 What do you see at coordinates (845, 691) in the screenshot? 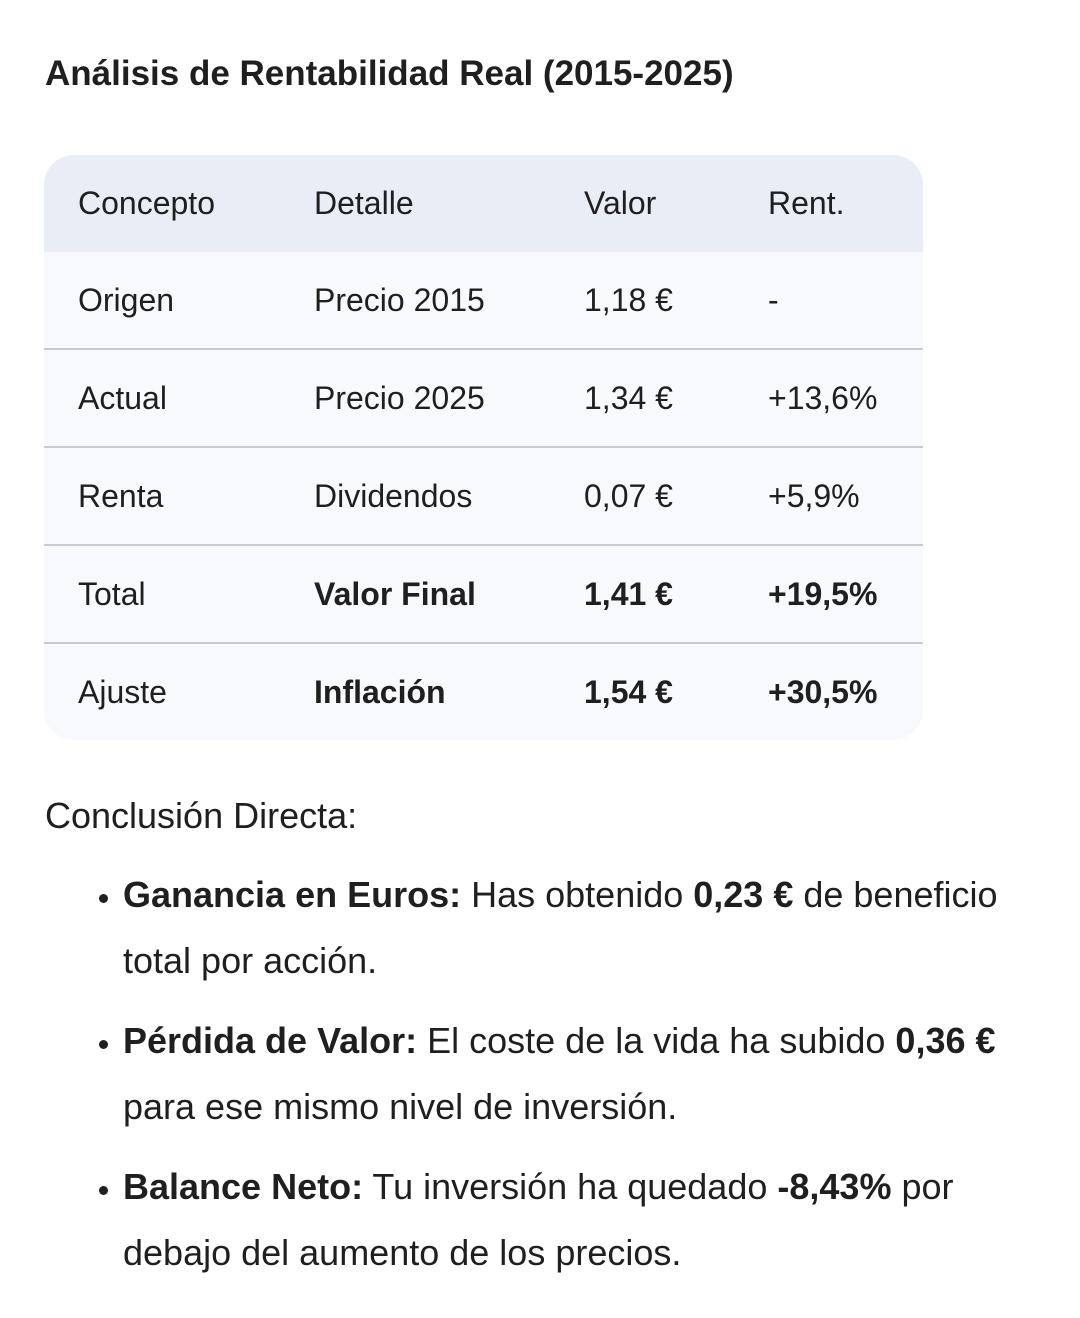
I see `cell-rent: +30,5%` at bounding box center [845, 691].